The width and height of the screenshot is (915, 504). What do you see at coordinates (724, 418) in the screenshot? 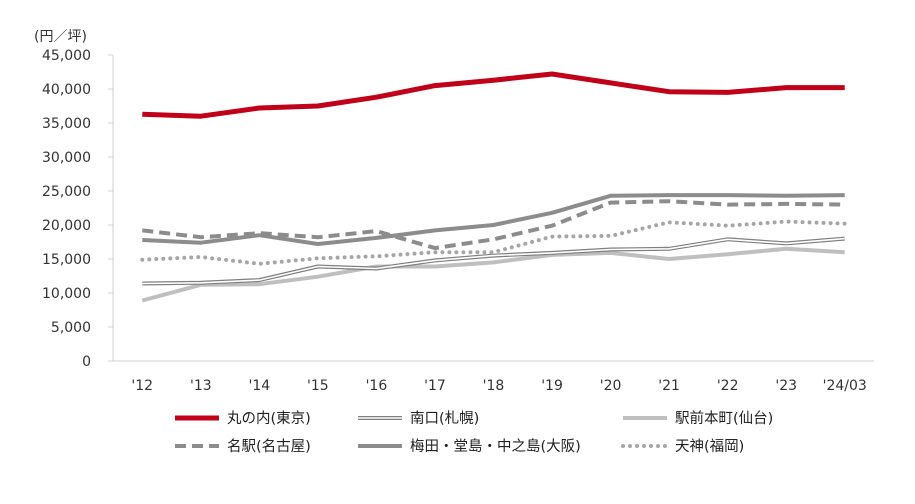
I see `legend-label: 駅前本町(仙台)` at bounding box center [724, 418].